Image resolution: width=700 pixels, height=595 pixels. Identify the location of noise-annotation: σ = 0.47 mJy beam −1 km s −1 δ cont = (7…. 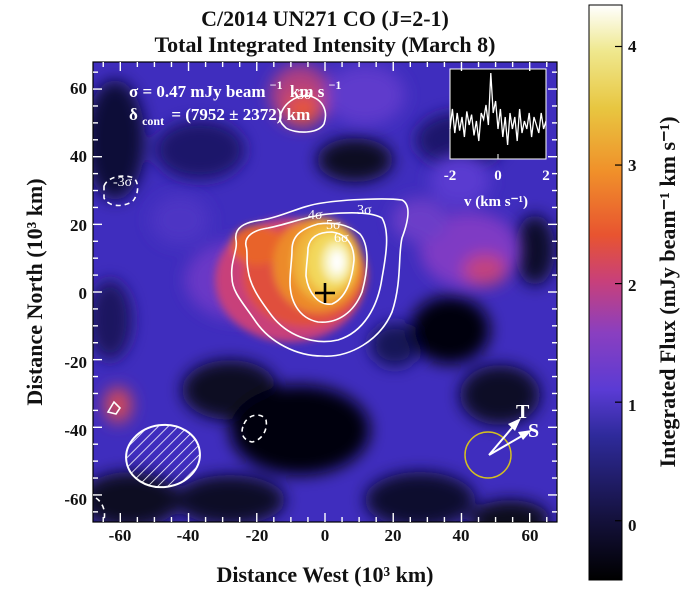
(235, 101).